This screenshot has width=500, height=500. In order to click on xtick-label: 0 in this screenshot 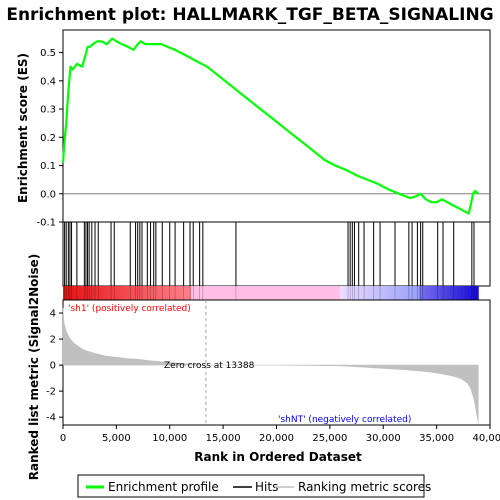, I will do `click(63, 438)`.